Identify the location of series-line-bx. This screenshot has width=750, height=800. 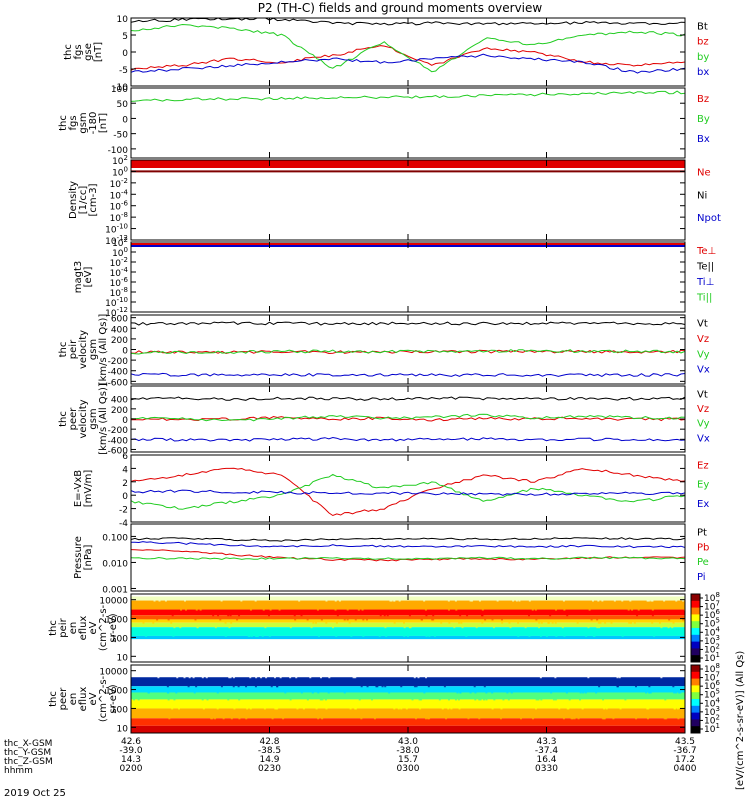
(408, 63).